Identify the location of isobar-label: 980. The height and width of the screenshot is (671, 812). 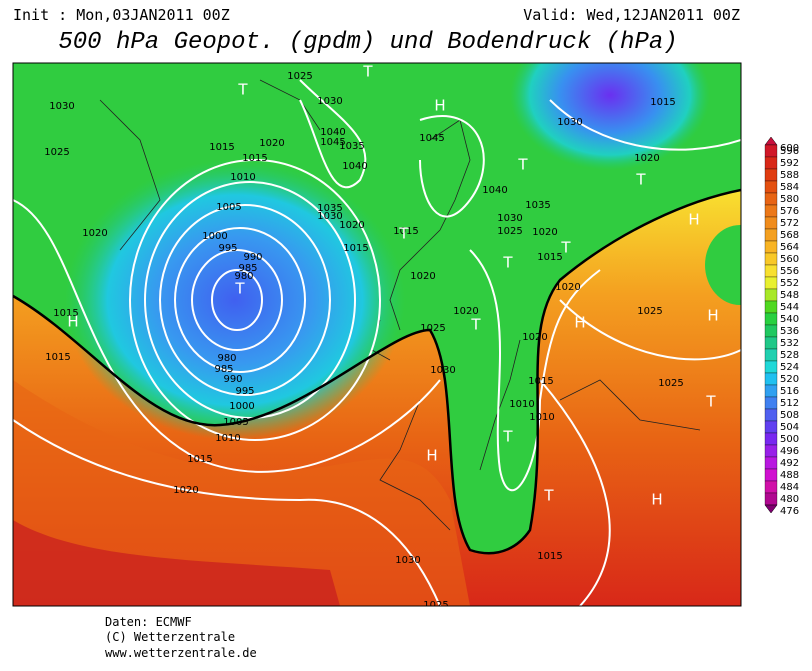
(243, 276).